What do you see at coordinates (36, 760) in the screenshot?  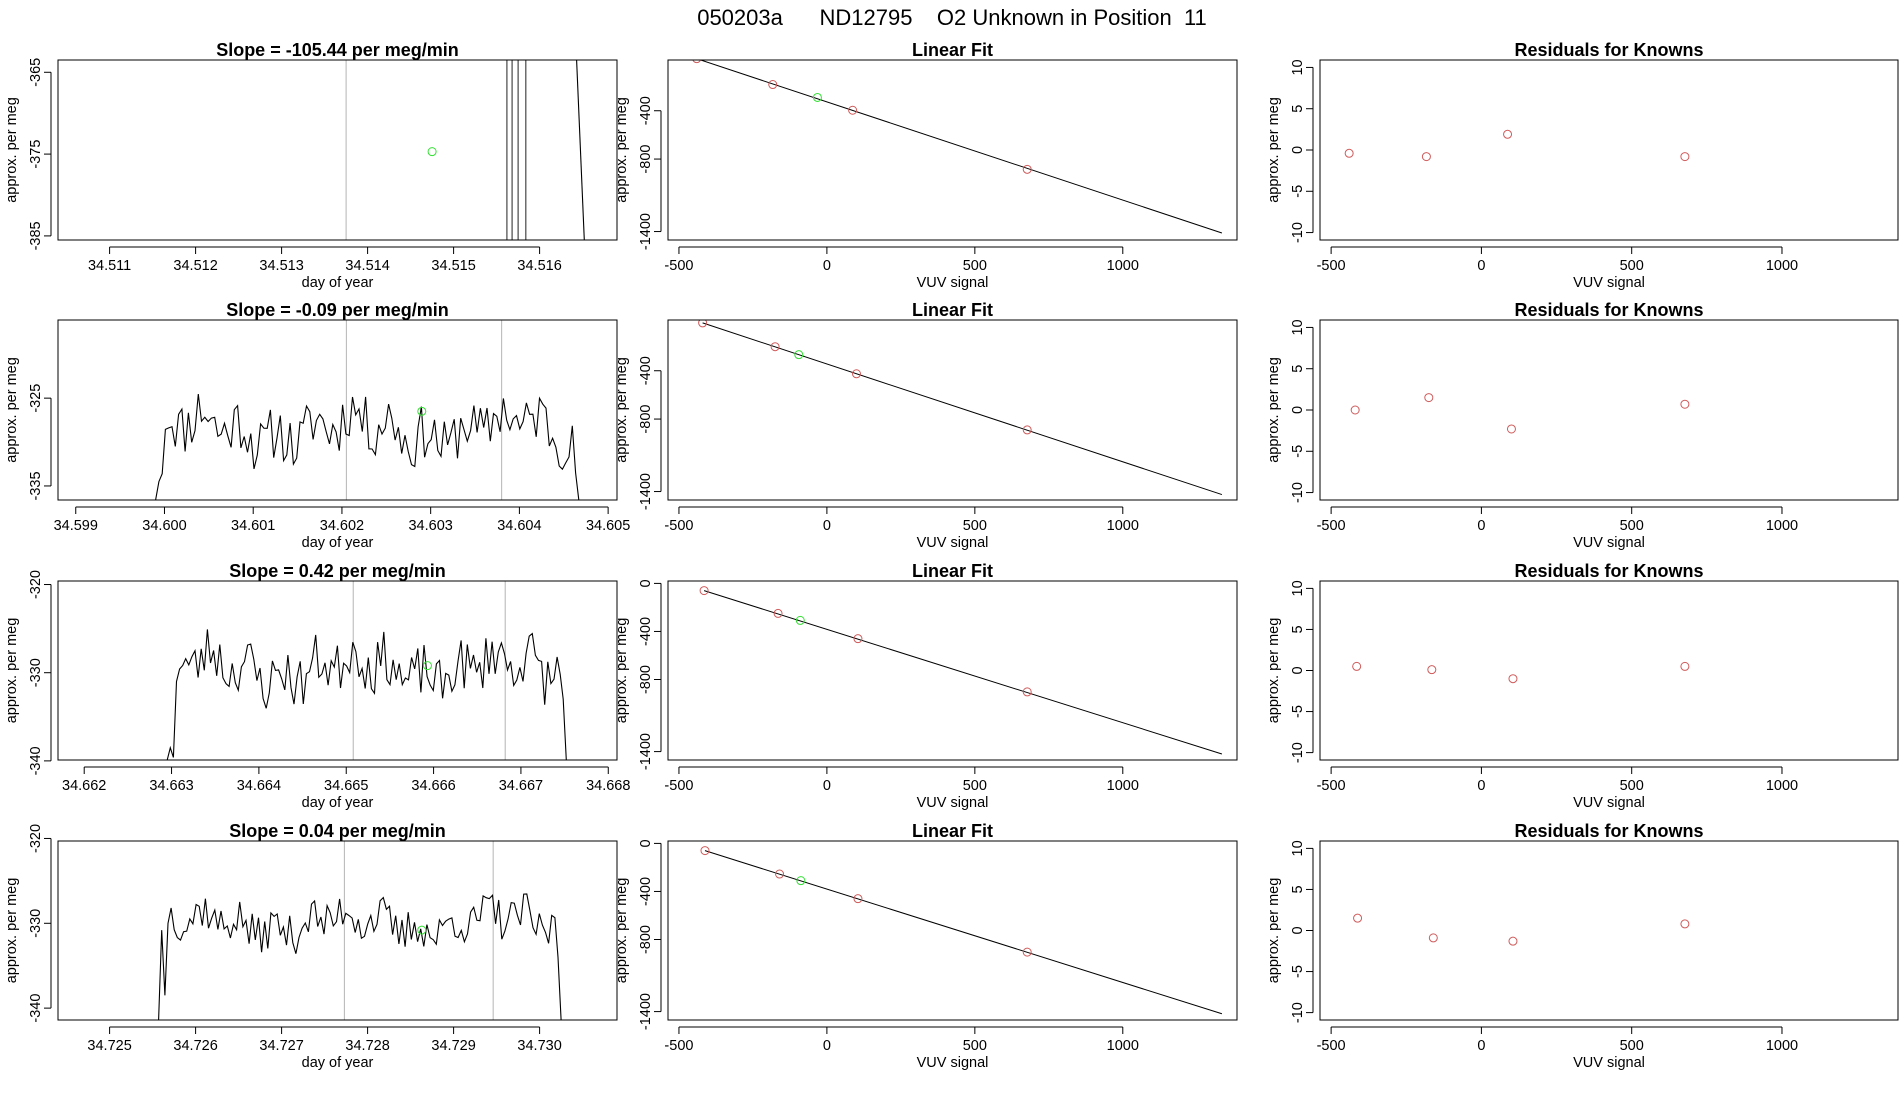 I see `y-tick-label: -340` at bounding box center [36, 760].